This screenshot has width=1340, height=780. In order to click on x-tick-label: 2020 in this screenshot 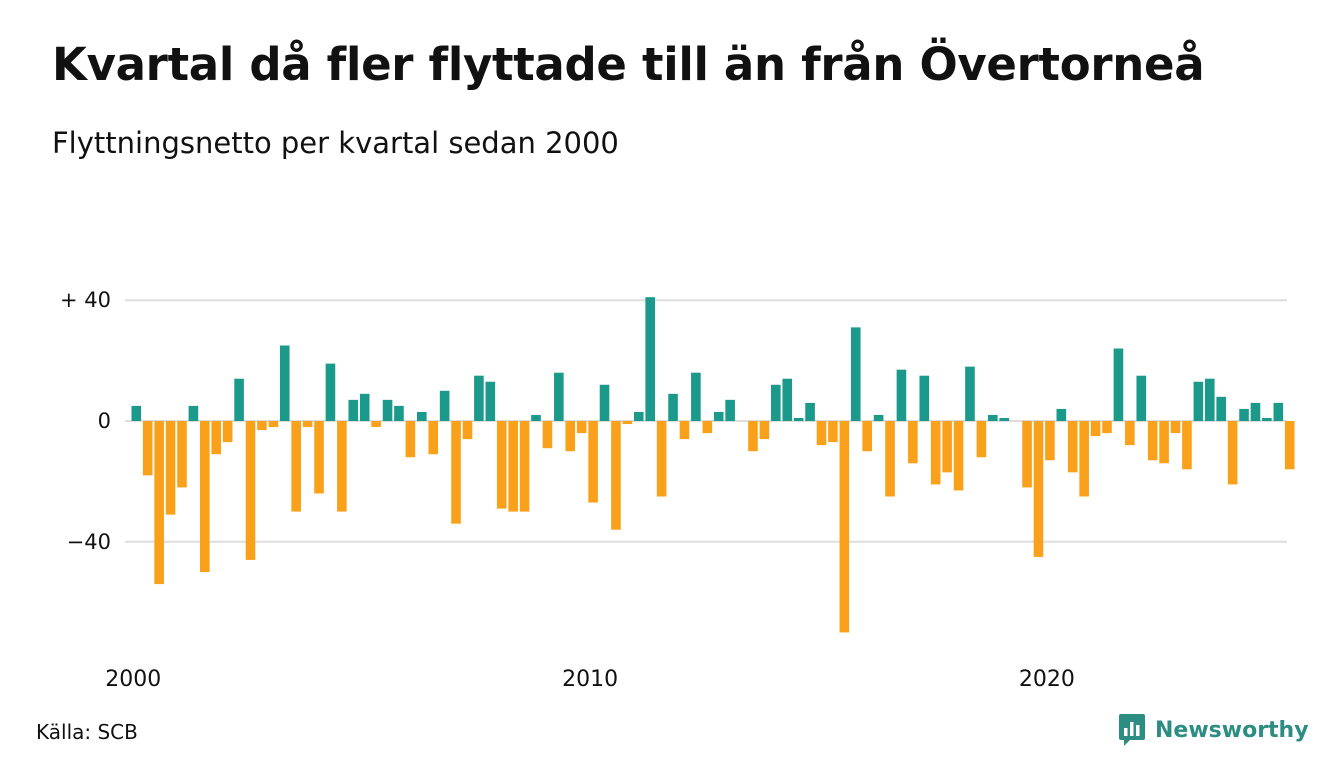, I will do `click(1047, 679)`.